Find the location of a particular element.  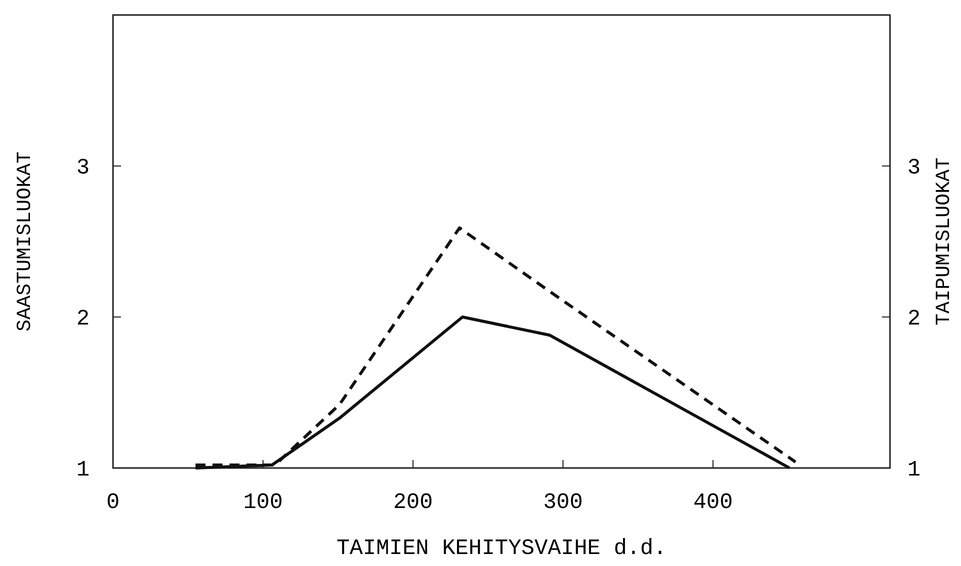

x-tick-label: 100 is located at coordinates (263, 502).